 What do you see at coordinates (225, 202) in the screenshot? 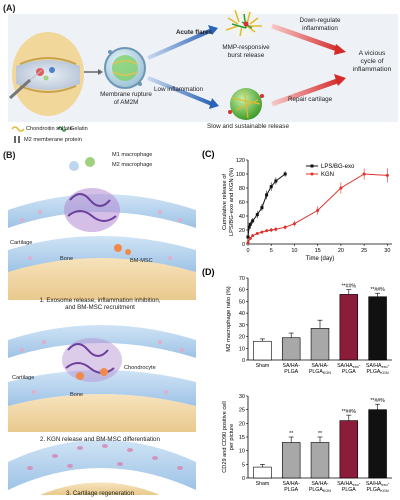
I see `y-axis-label-line-1: Cumulative release of` at bounding box center [225, 202].